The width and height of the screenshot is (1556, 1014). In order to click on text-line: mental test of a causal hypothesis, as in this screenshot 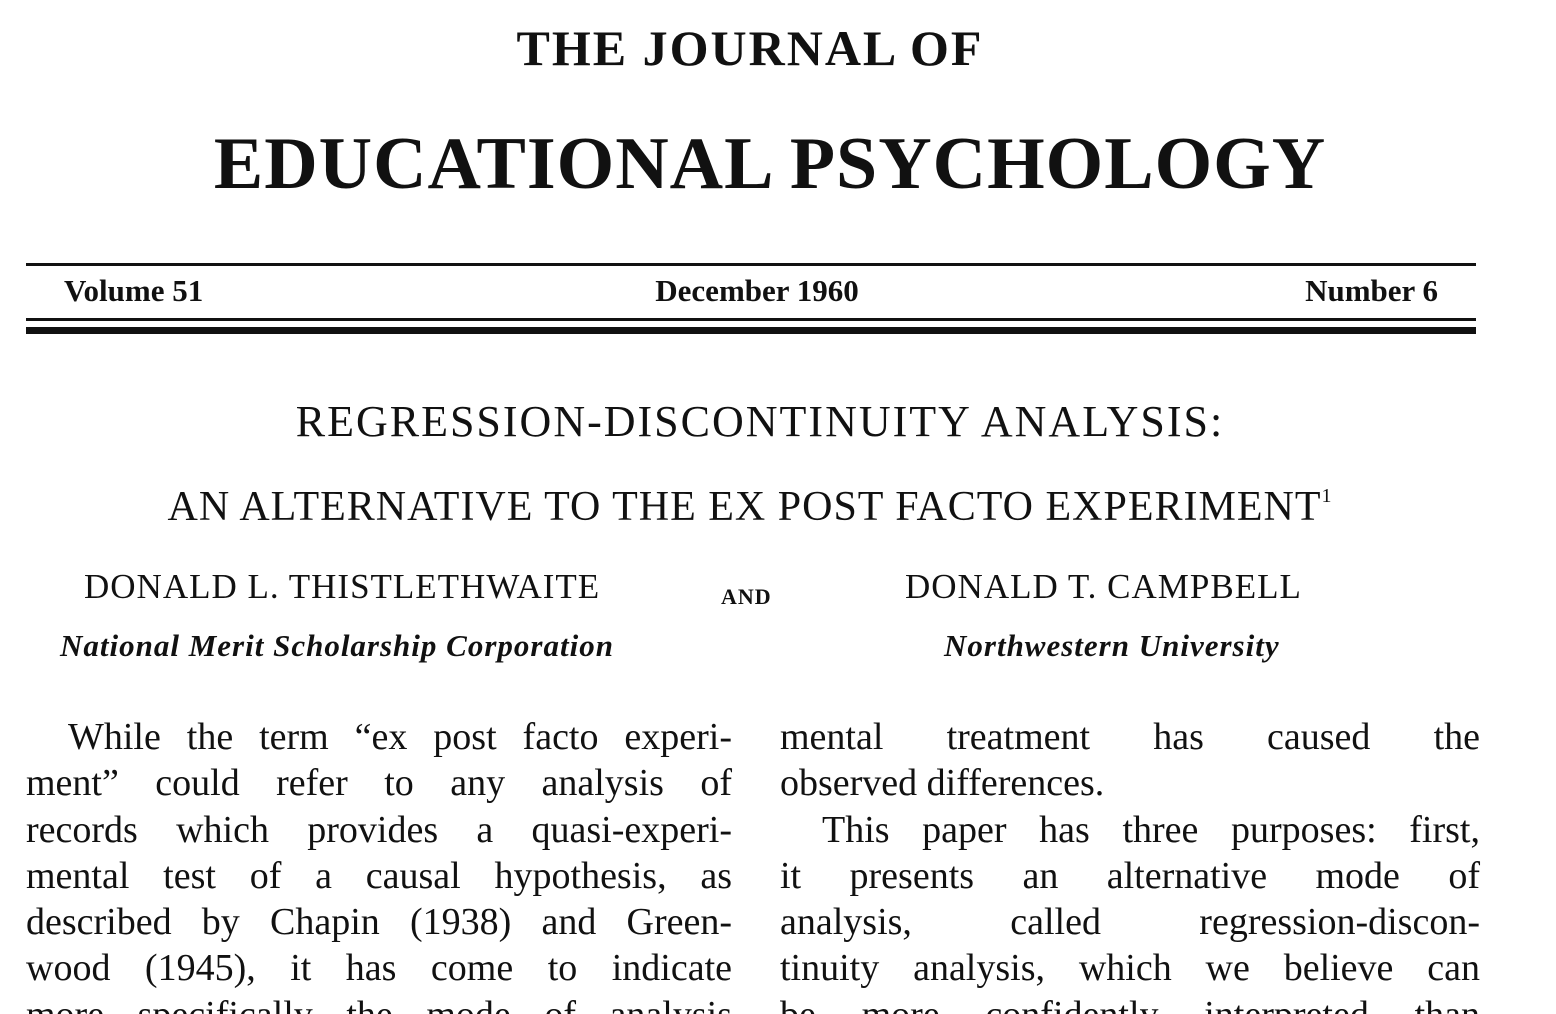, I will do `click(379, 875)`.